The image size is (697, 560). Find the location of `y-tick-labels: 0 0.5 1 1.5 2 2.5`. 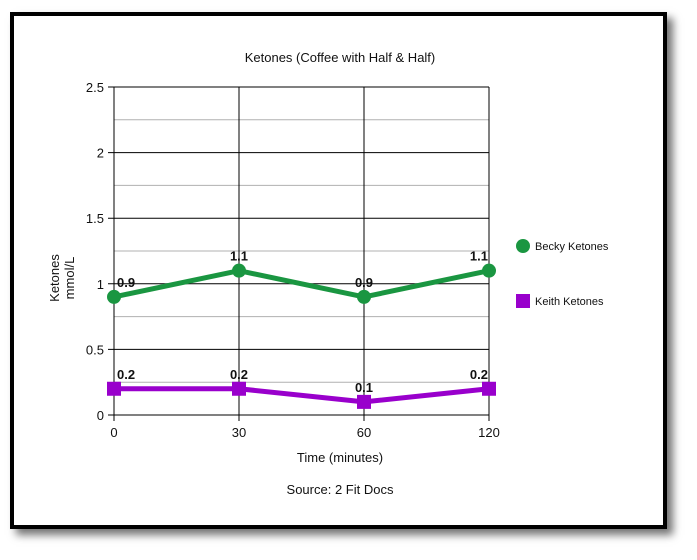

y-tick-labels: 0 0.5 1 1.5 2 2.5 is located at coordinates (95, 251).